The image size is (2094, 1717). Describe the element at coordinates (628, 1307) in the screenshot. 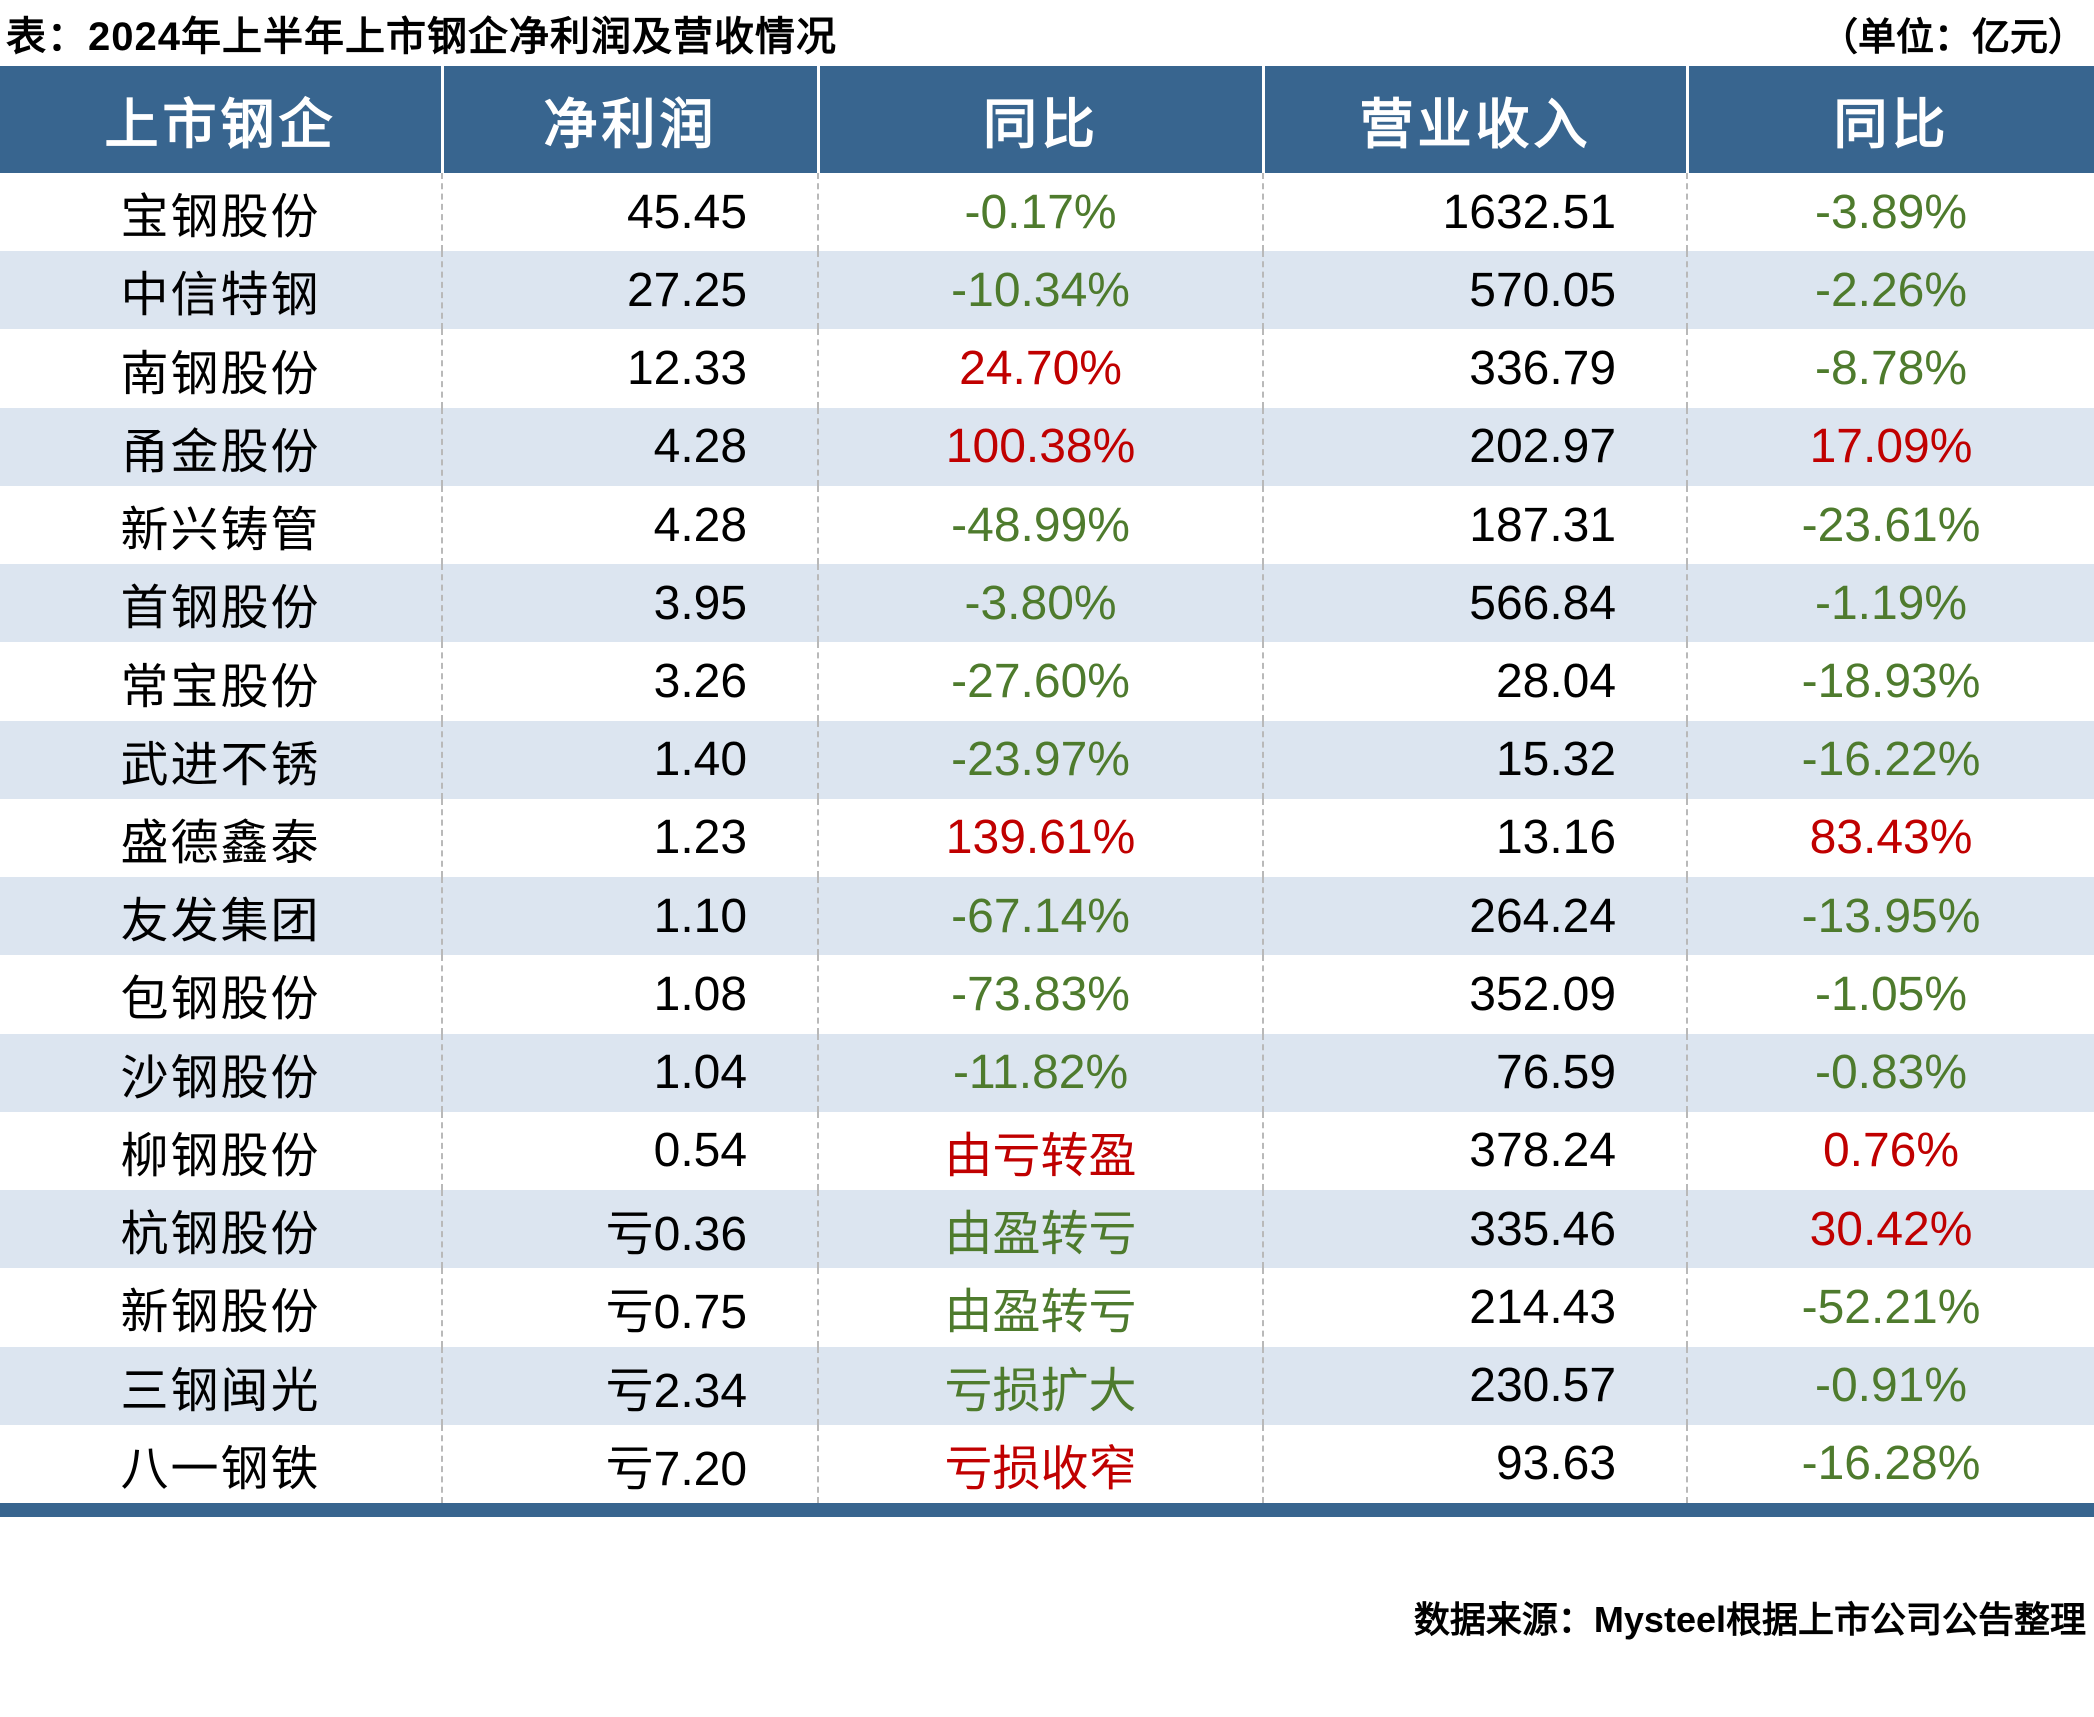

I see `net-profit-cell: 亏0.75` at that location.